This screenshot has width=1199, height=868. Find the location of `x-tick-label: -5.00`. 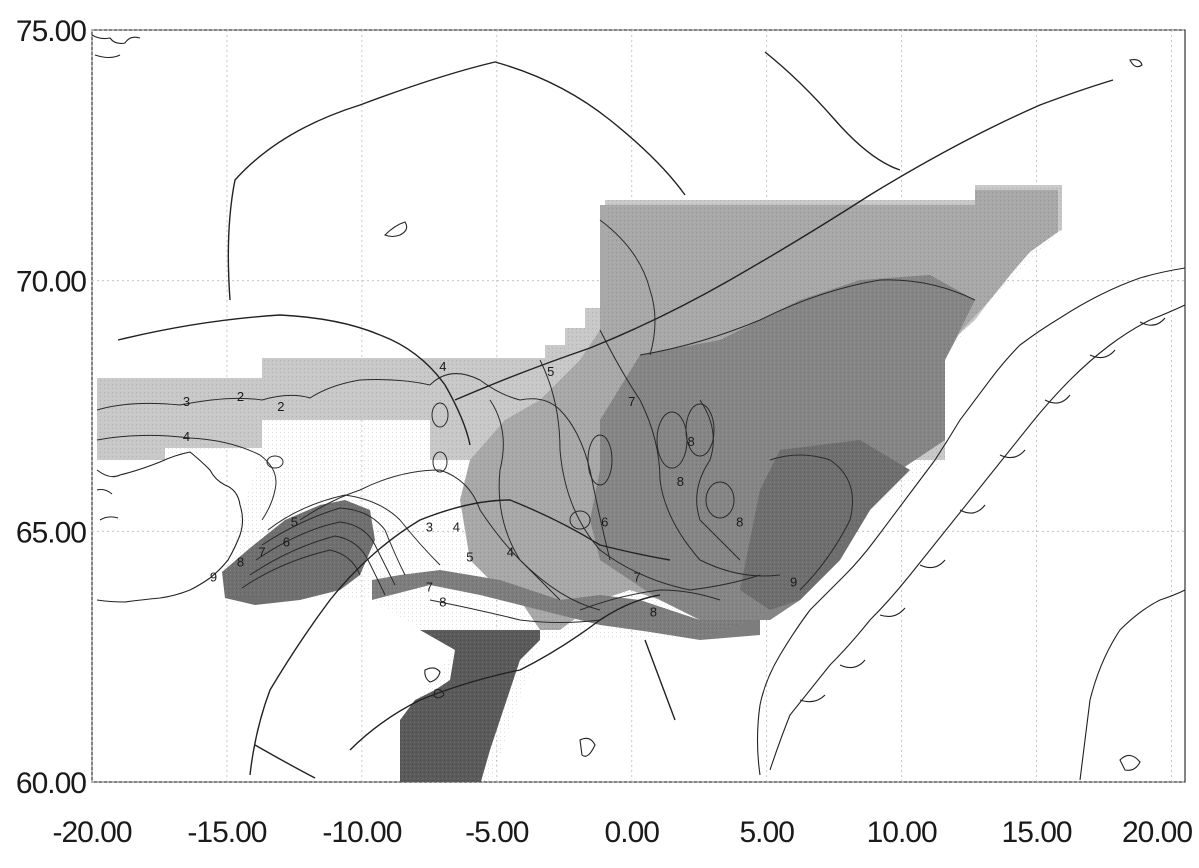

x-tick-label: -5.00 is located at coordinates (497, 832).